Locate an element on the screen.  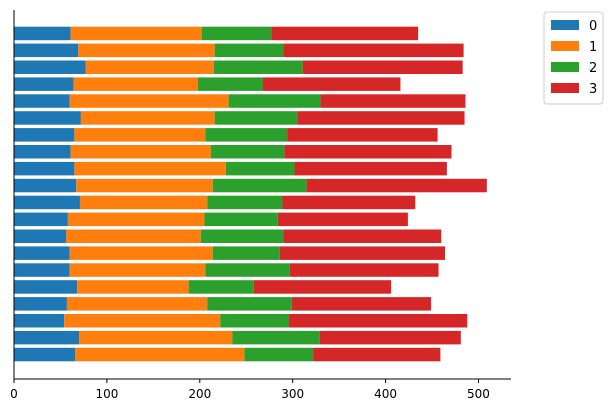
legend: 0 1 2 3 is located at coordinates (573, 58).